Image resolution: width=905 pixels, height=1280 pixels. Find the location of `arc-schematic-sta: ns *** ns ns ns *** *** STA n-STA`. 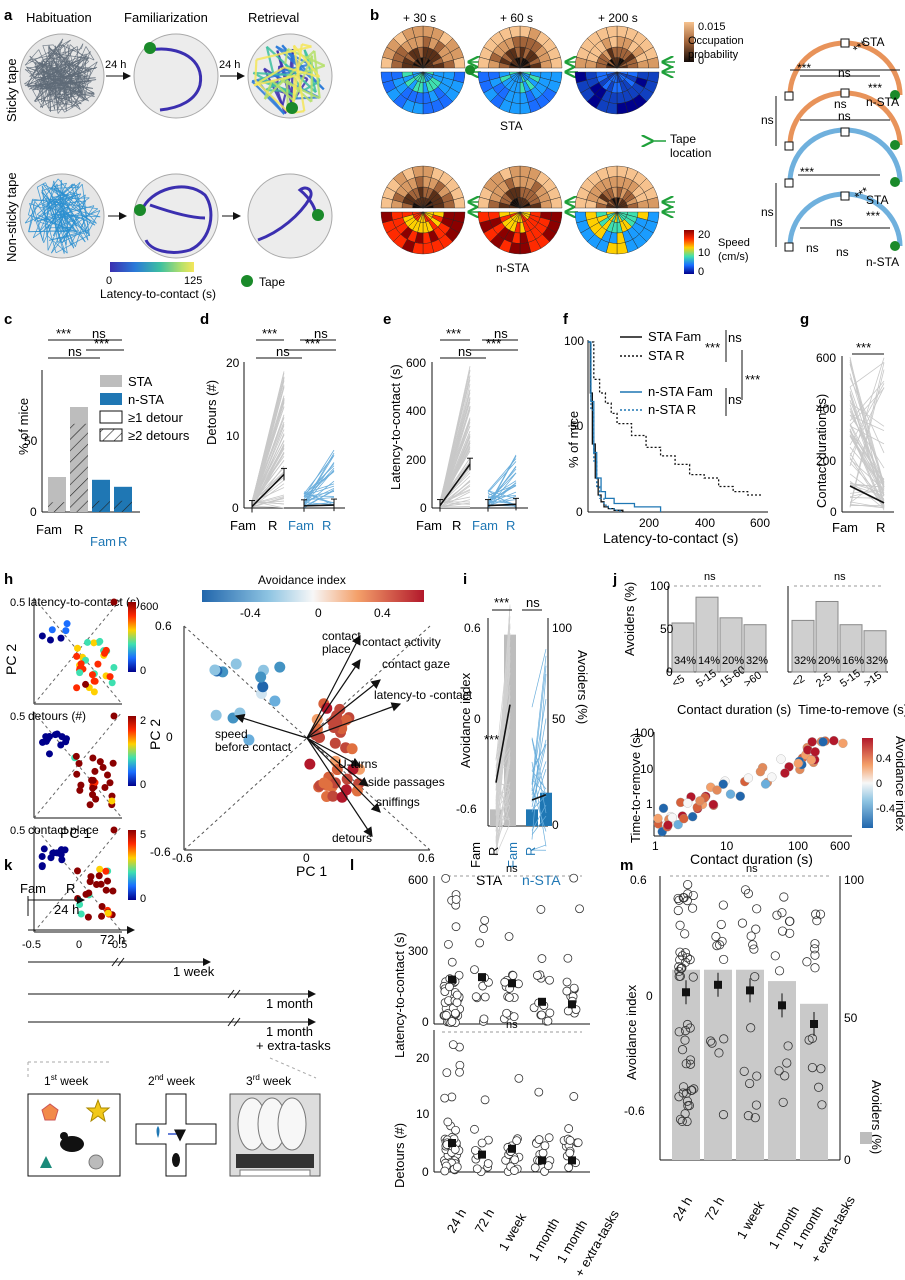

arc-schematic-sta: ns *** ns ns ns *** *** STA n-STA is located at coordinates (832, 93).